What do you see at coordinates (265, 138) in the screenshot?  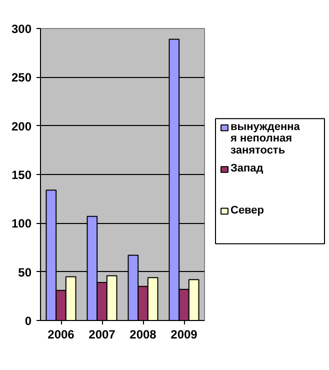 I see `legend-label: вынужденная неполная занятость` at bounding box center [265, 138].